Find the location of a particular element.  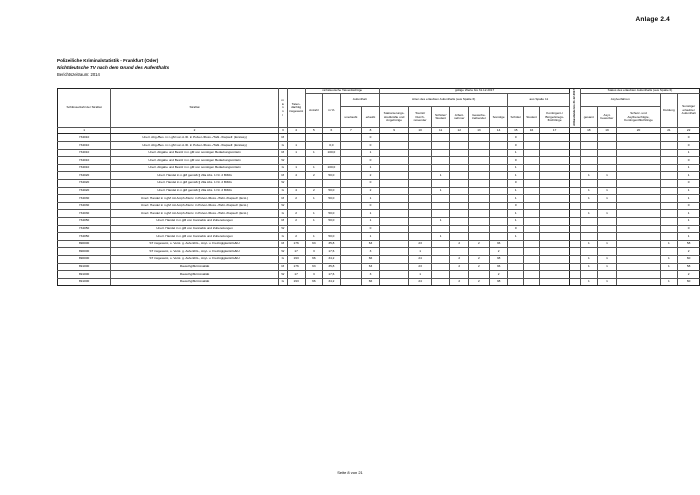

cell-c15: 1 is located at coordinates (516, 175).